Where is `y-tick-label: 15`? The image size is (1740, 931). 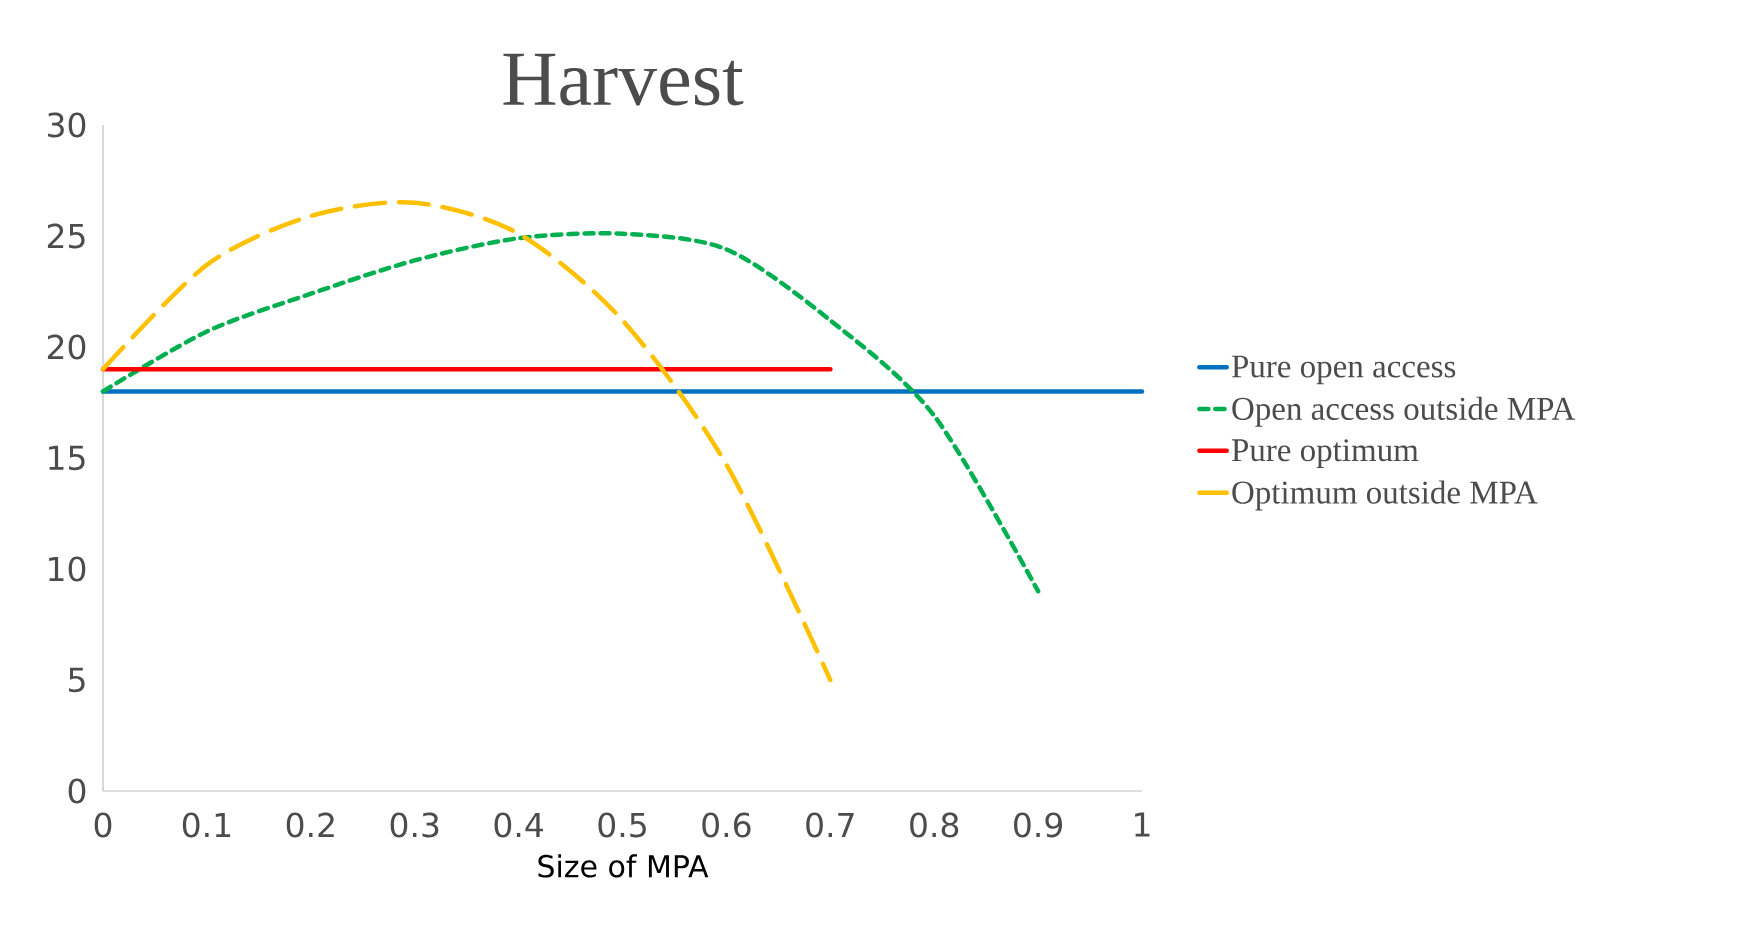
y-tick-label: 15 is located at coordinates (67, 458).